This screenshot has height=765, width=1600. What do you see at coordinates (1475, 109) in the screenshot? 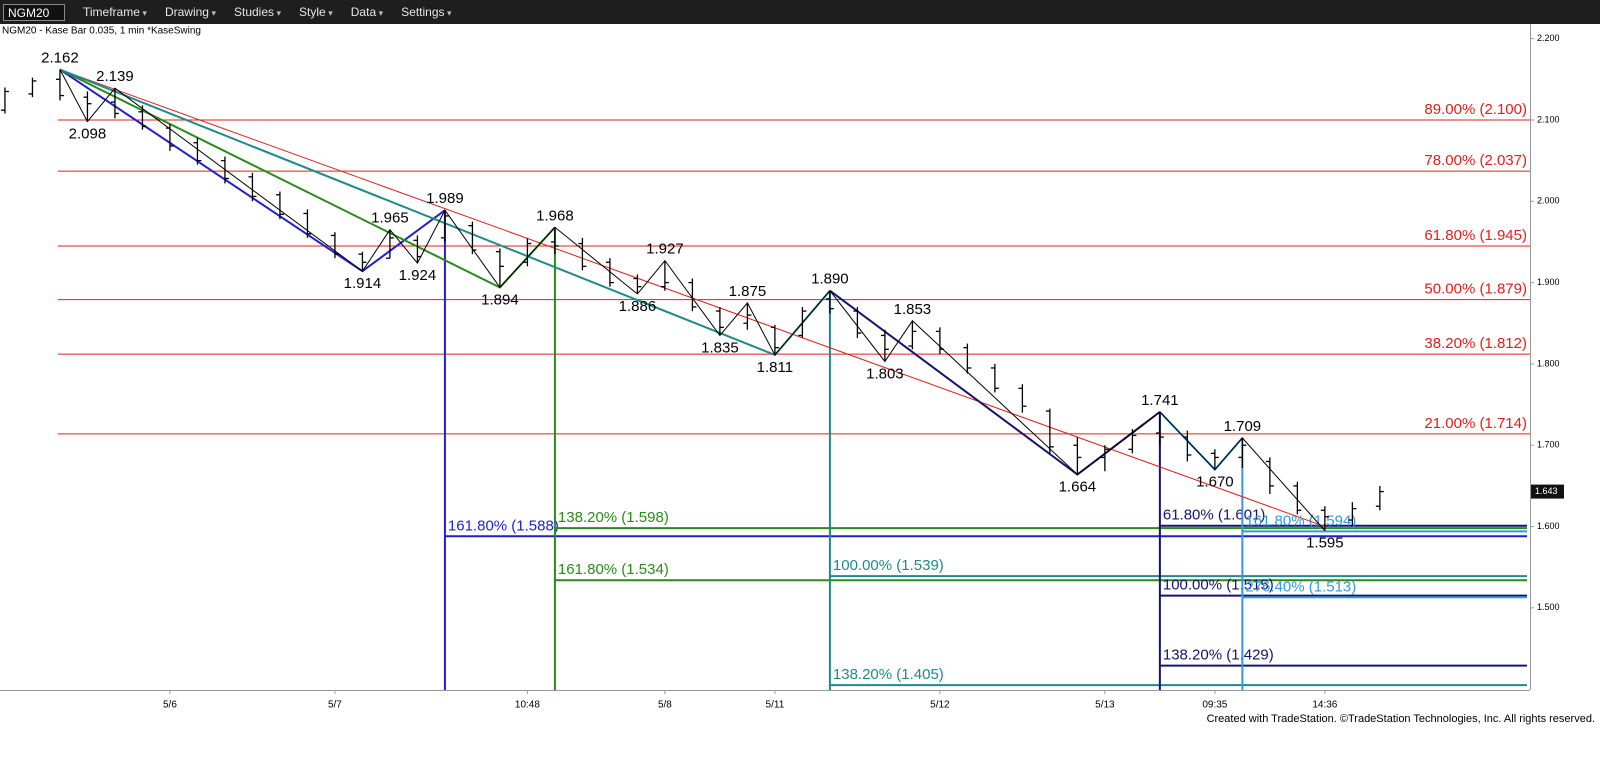
I see `retracement-label: 89.00% (2.100)` at bounding box center [1475, 109].